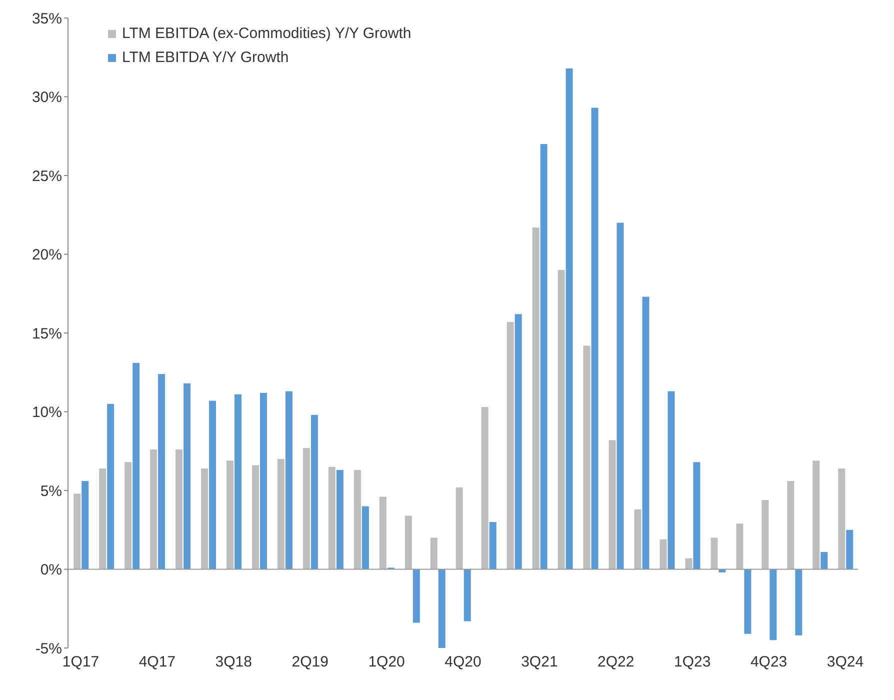 The image size is (894, 700). I want to click on x-tick-label: 1Q20, so click(386, 662).